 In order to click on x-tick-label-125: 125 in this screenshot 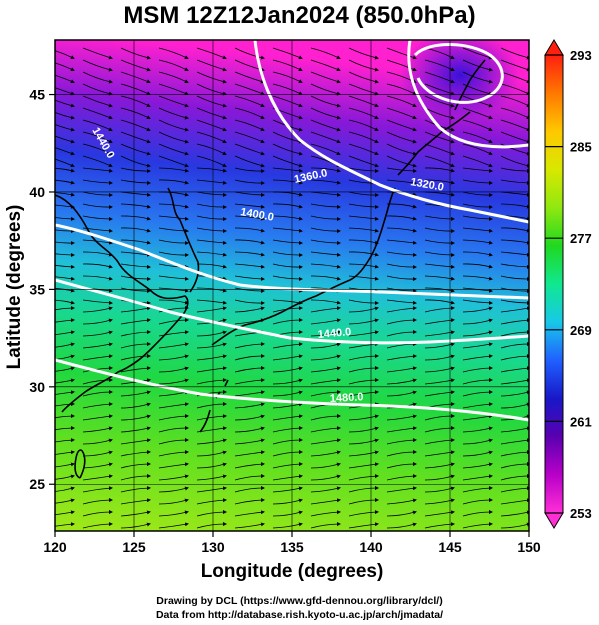, I will do `click(134, 547)`.